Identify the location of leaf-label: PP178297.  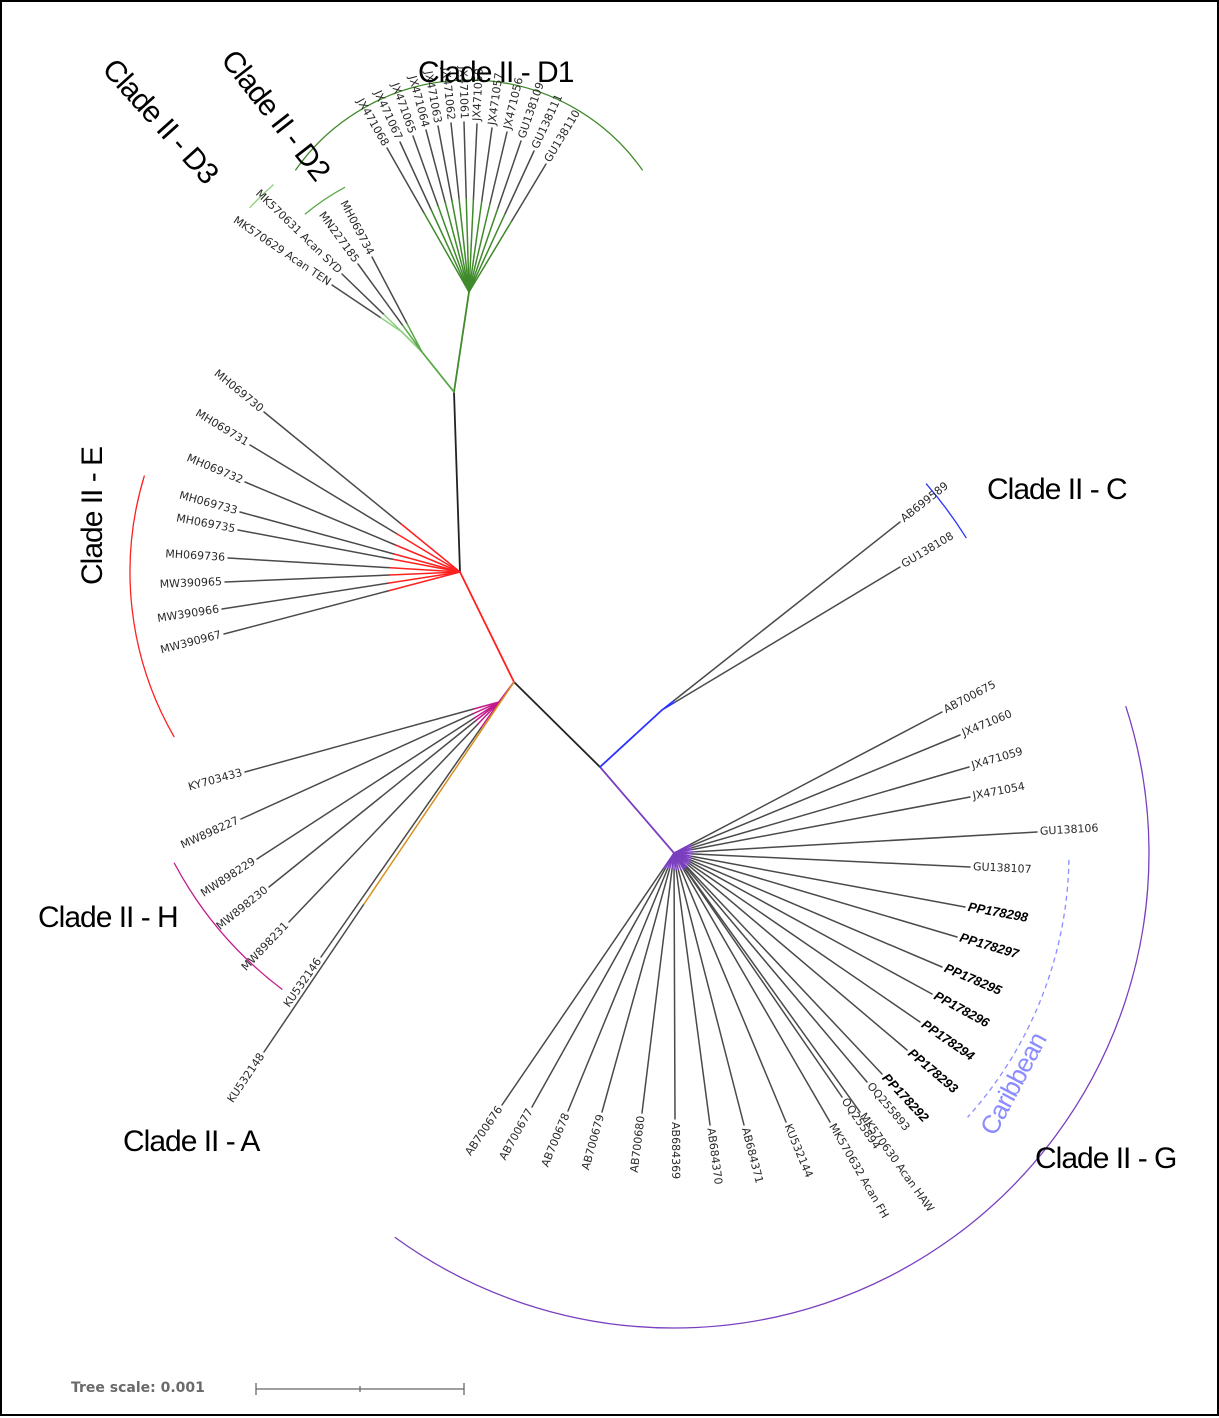
(989, 946).